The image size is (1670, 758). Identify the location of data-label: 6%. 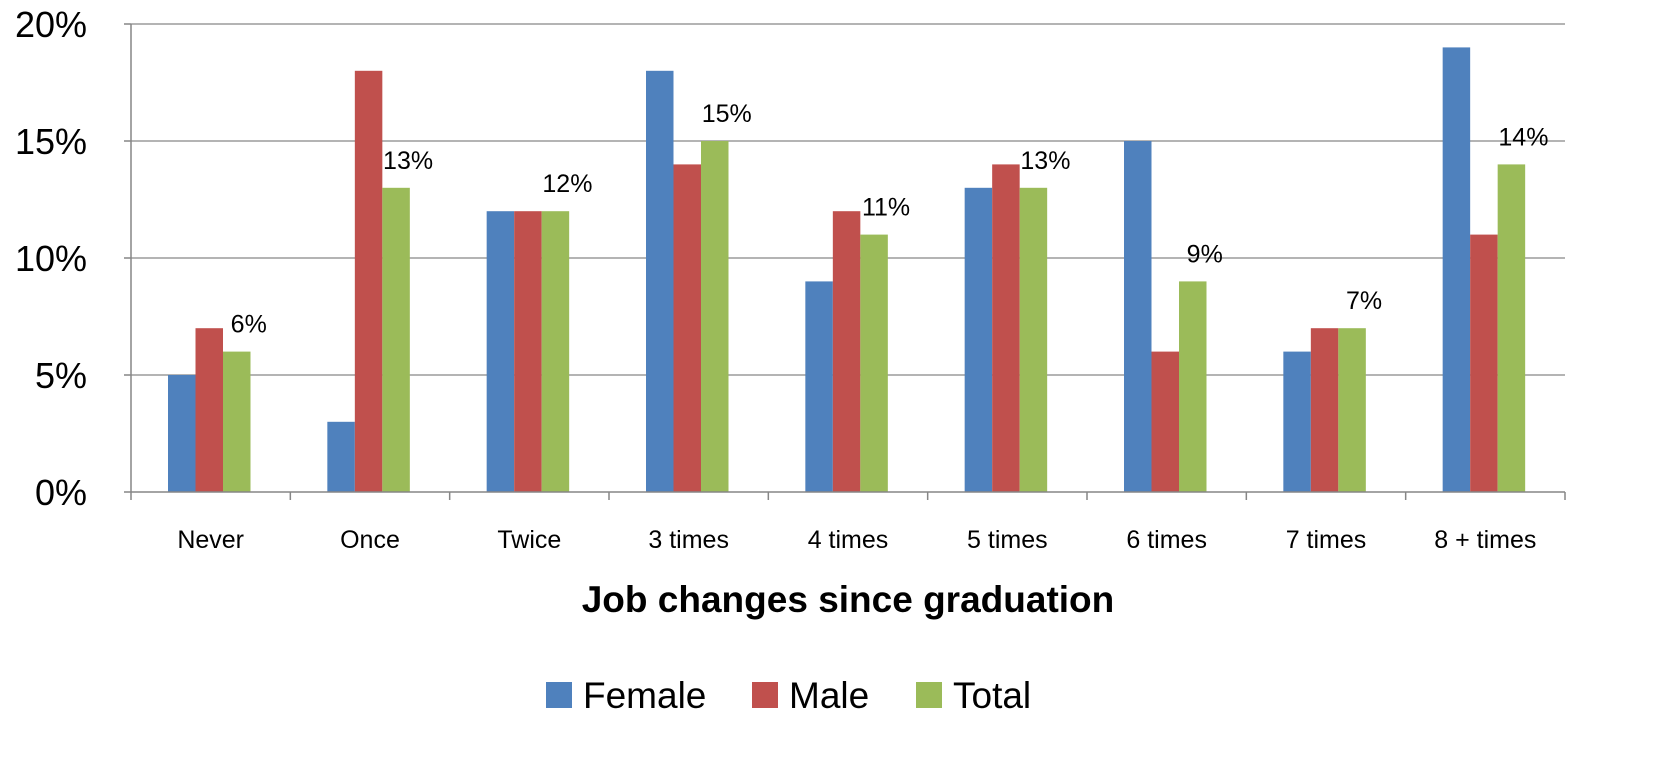
(249, 325).